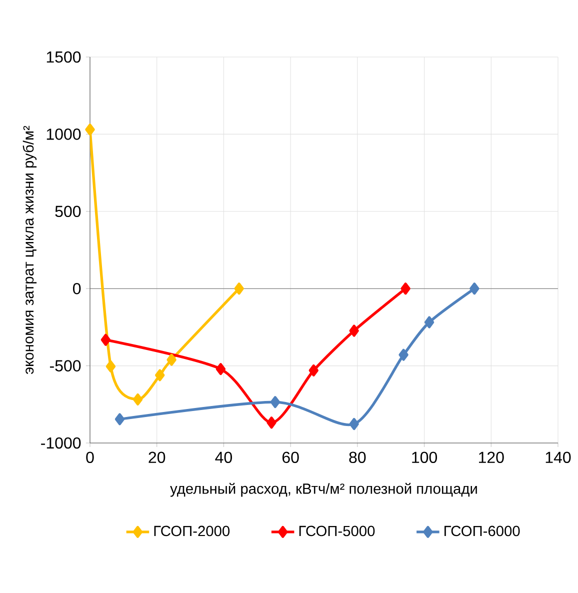  Describe the element at coordinates (157, 458) in the screenshot. I see `x-tick-label: 20` at that location.